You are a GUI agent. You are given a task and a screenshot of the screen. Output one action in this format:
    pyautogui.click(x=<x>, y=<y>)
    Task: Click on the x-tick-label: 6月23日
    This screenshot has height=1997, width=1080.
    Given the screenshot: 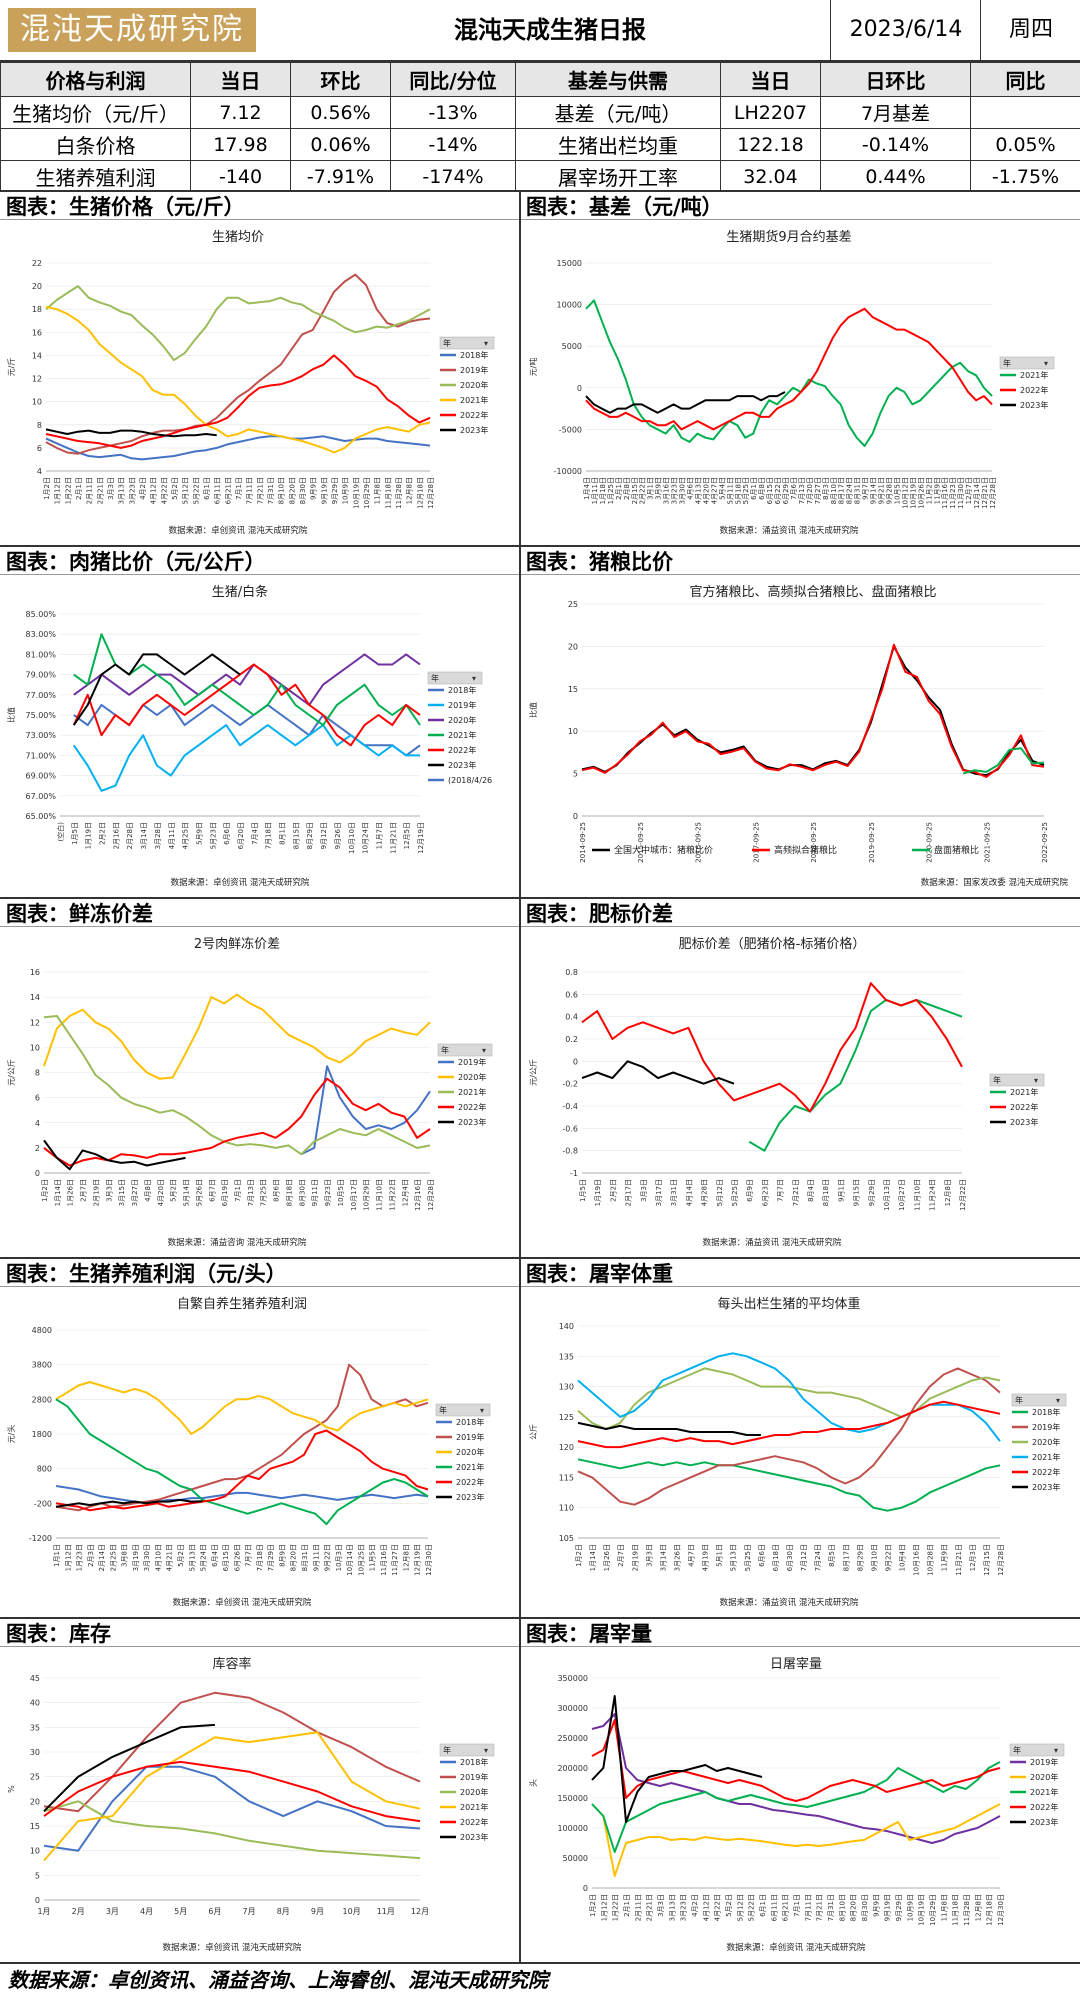 What is the action you would take?
    pyautogui.click(x=765, y=1192)
    